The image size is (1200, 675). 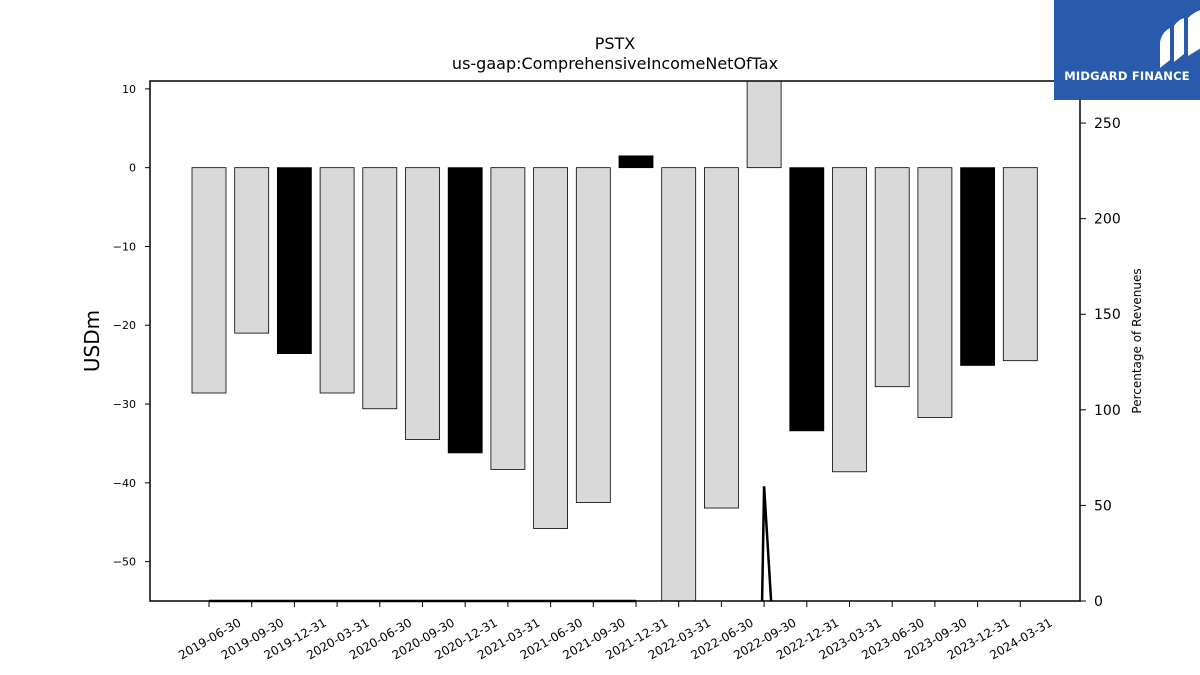 I want to click on logo-text: MIDGARD FINANCE, so click(x=1127, y=76).